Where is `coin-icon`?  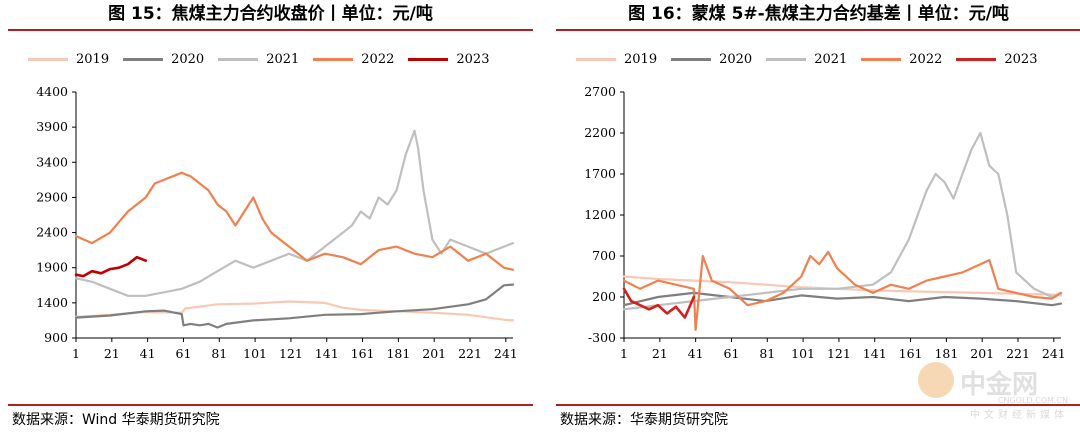 coin-icon is located at coordinates (936, 380).